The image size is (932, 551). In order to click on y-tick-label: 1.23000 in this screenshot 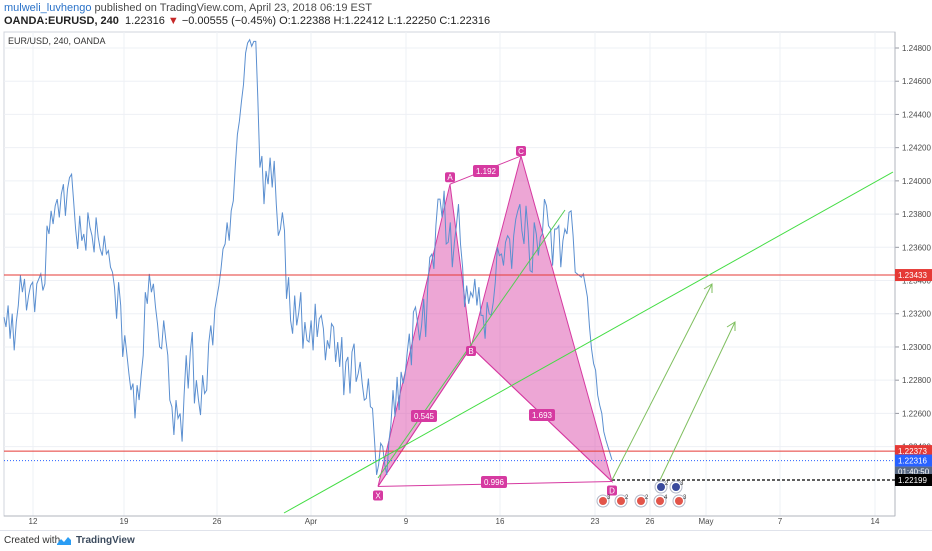, I will do `click(916, 347)`.